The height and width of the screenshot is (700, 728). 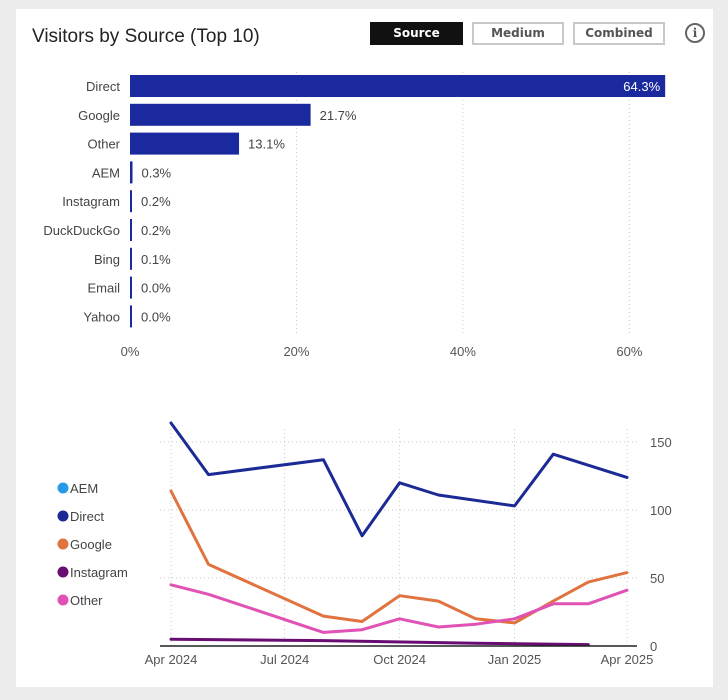 What do you see at coordinates (661, 510) in the screenshot?
I see `y-tick-label: 100` at bounding box center [661, 510].